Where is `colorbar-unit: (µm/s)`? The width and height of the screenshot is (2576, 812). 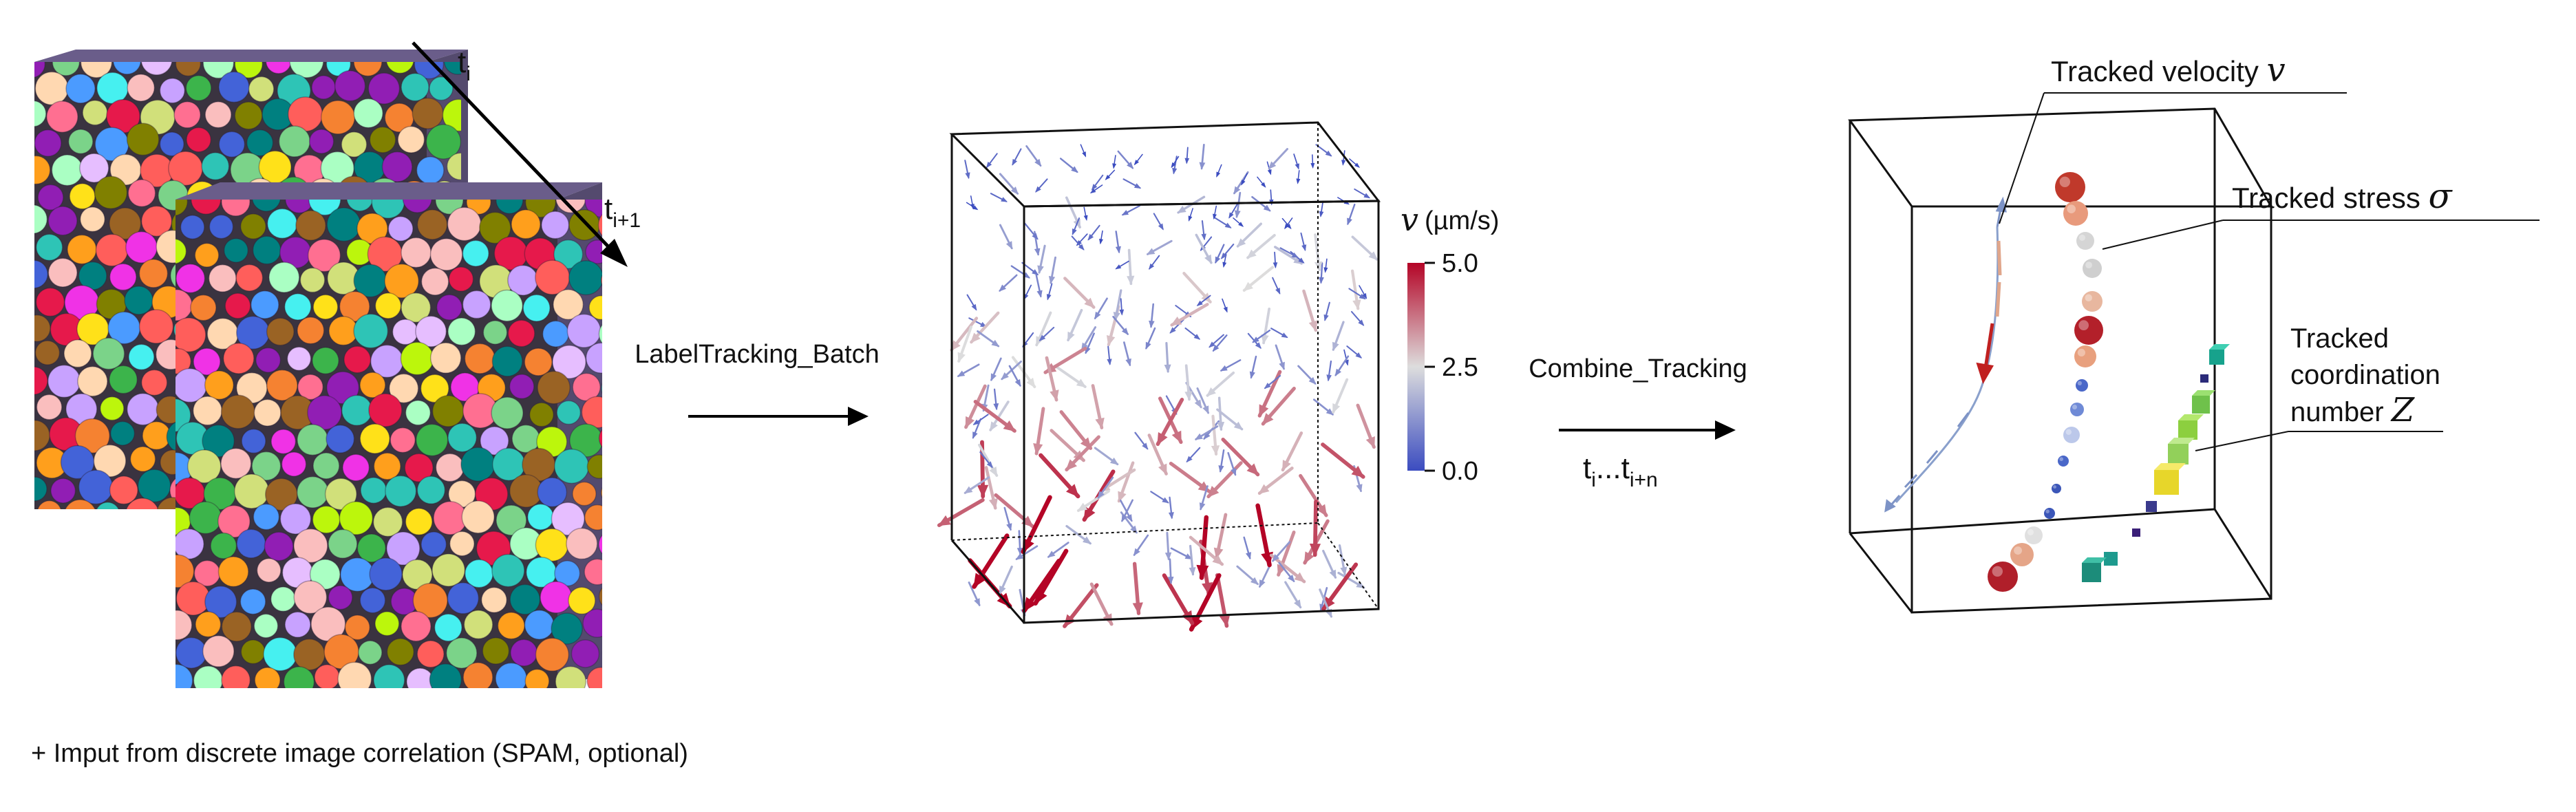
colorbar-unit: (µm/s) is located at coordinates (1462, 220).